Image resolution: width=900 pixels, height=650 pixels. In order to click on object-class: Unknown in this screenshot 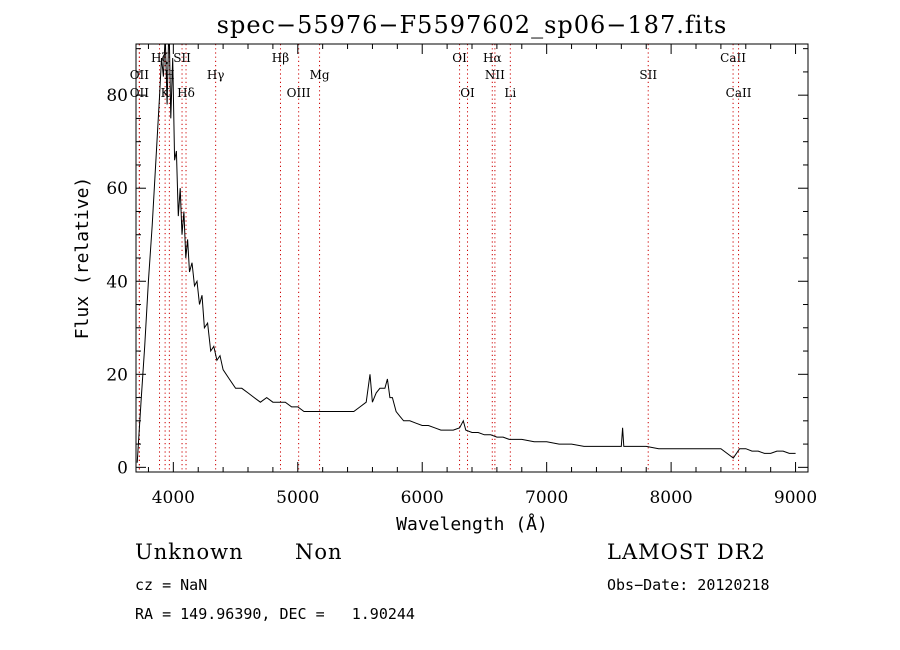, I will do `click(189, 552)`.